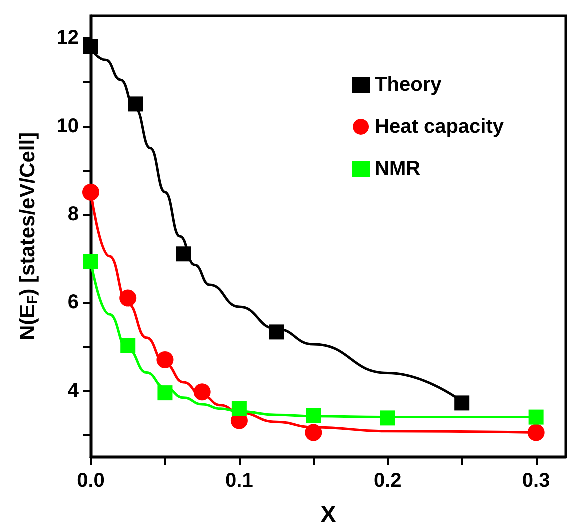 The height and width of the screenshot is (532, 569). I want to click on legend-label: Theory, so click(409, 85).